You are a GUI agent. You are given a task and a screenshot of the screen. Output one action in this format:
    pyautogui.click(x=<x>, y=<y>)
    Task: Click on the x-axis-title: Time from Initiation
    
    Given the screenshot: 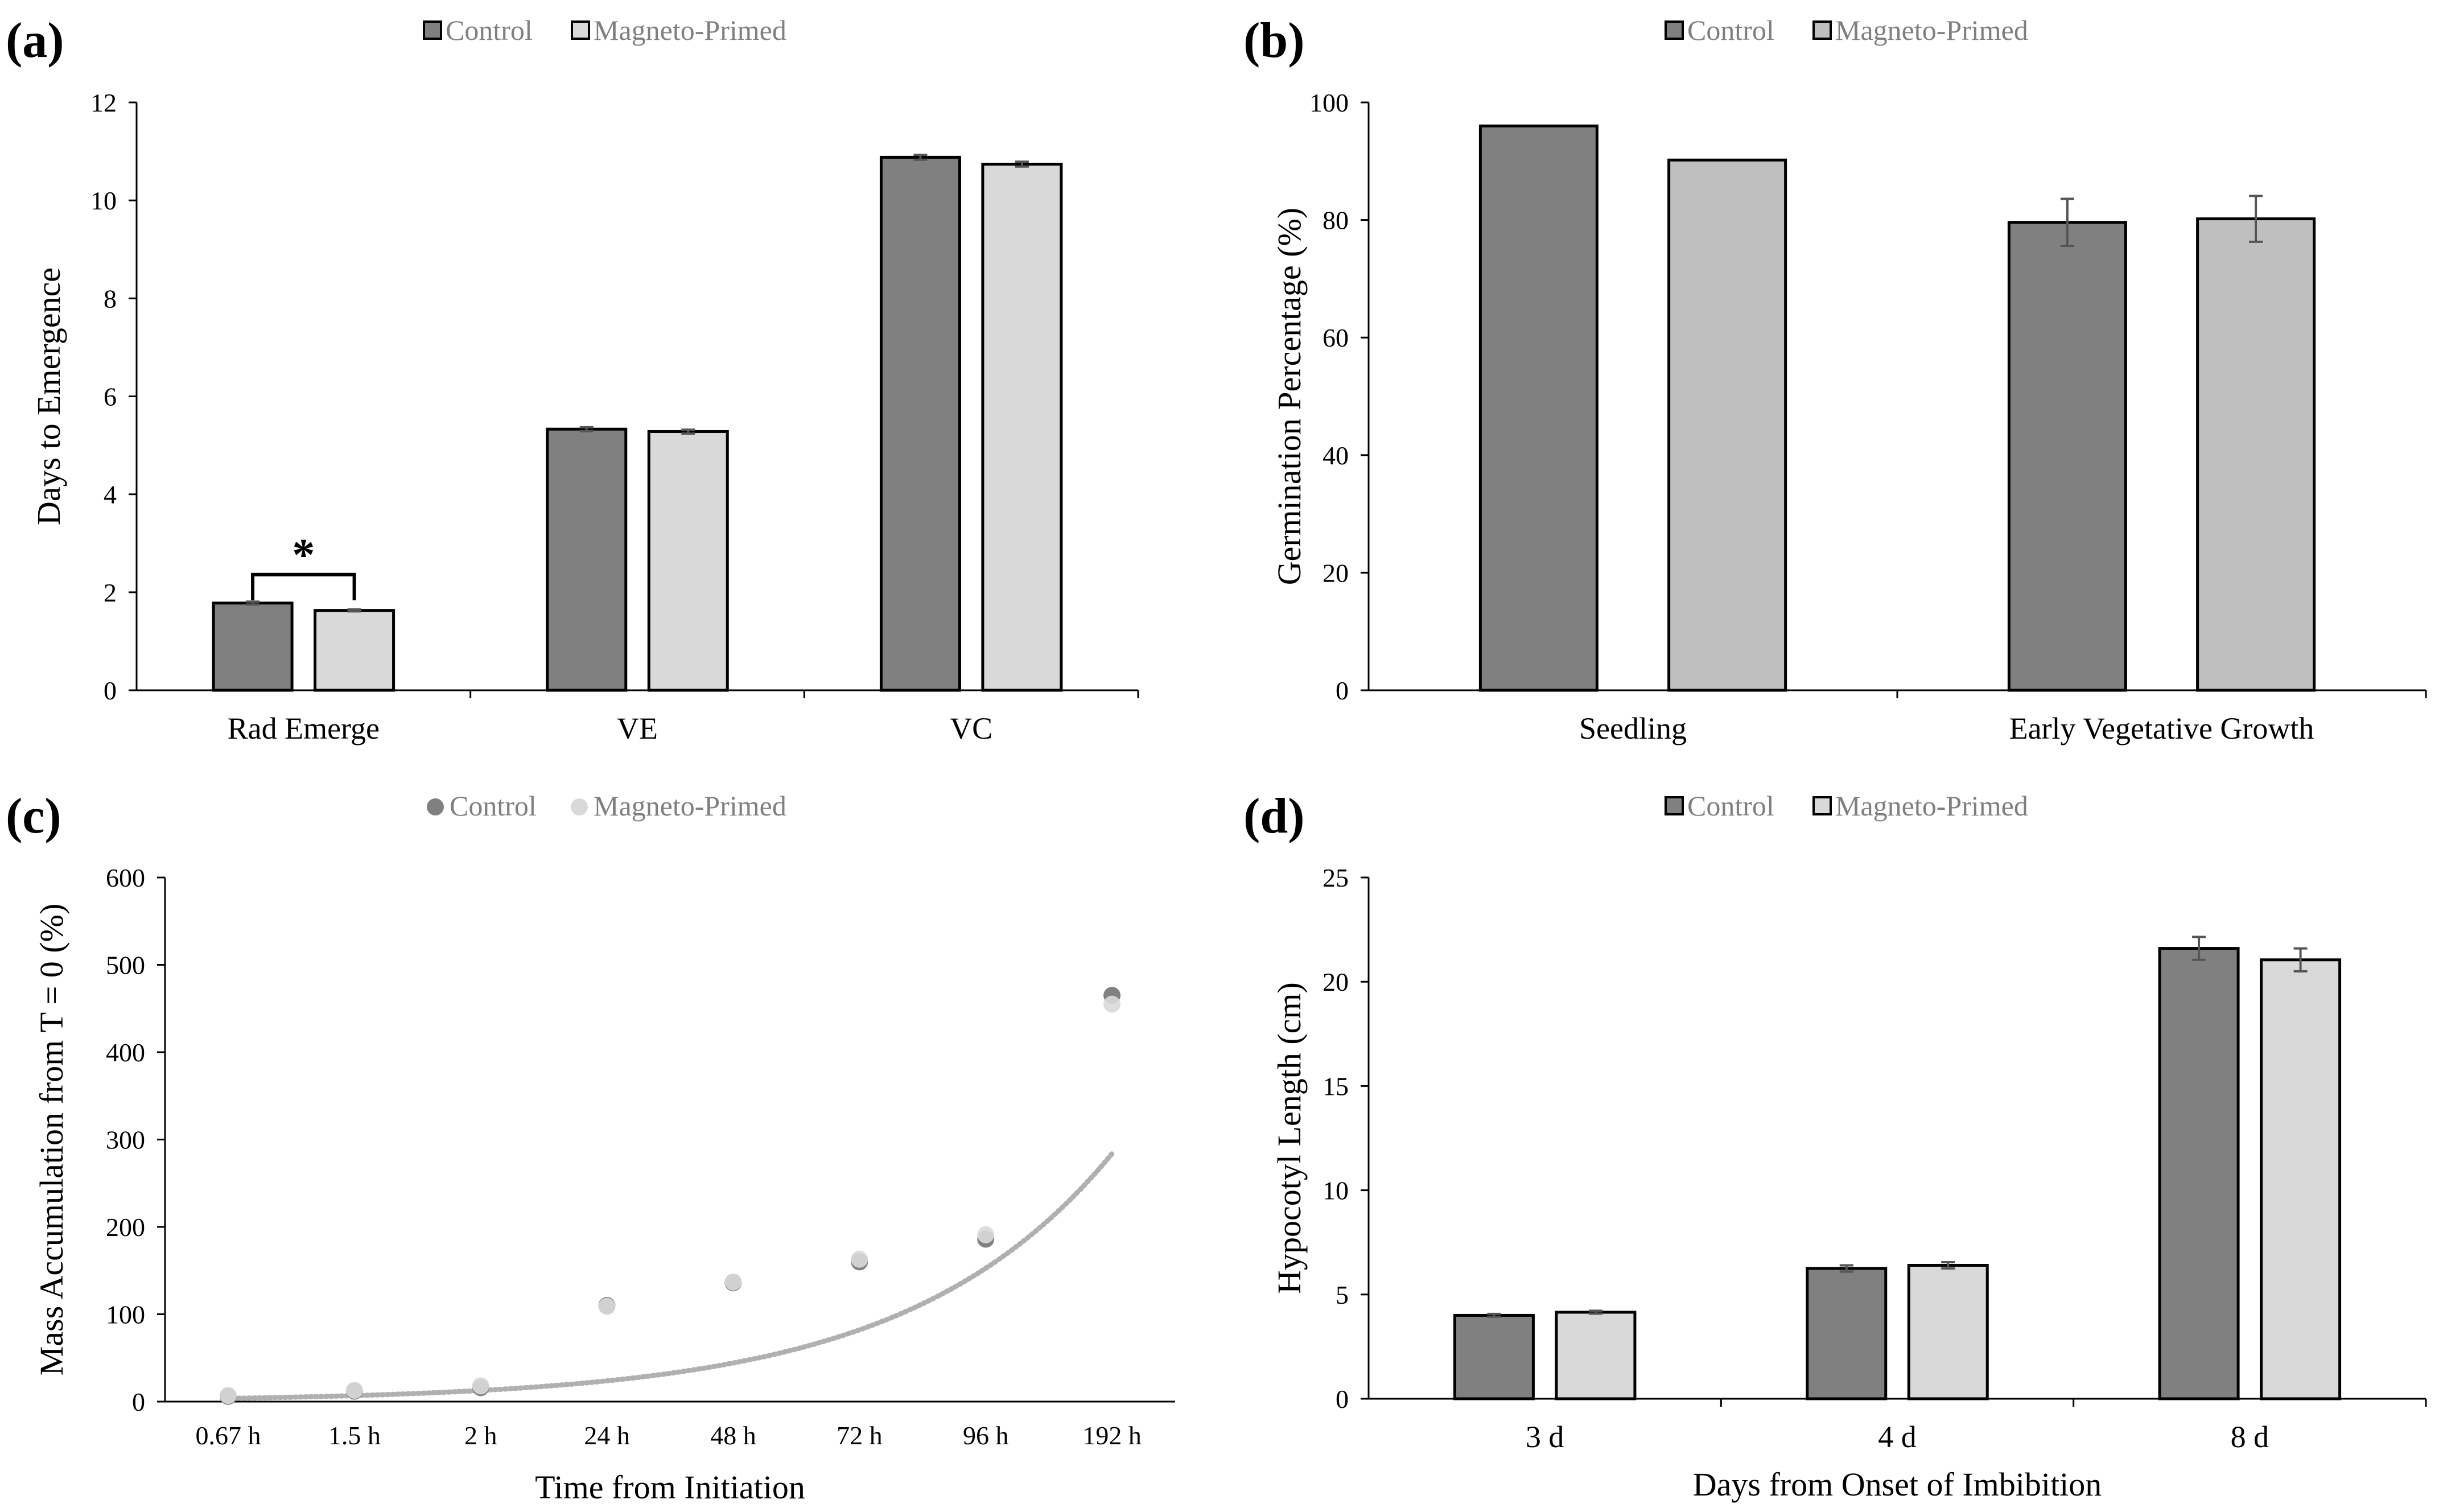 What is the action you would take?
    pyautogui.click(x=670, y=1487)
    